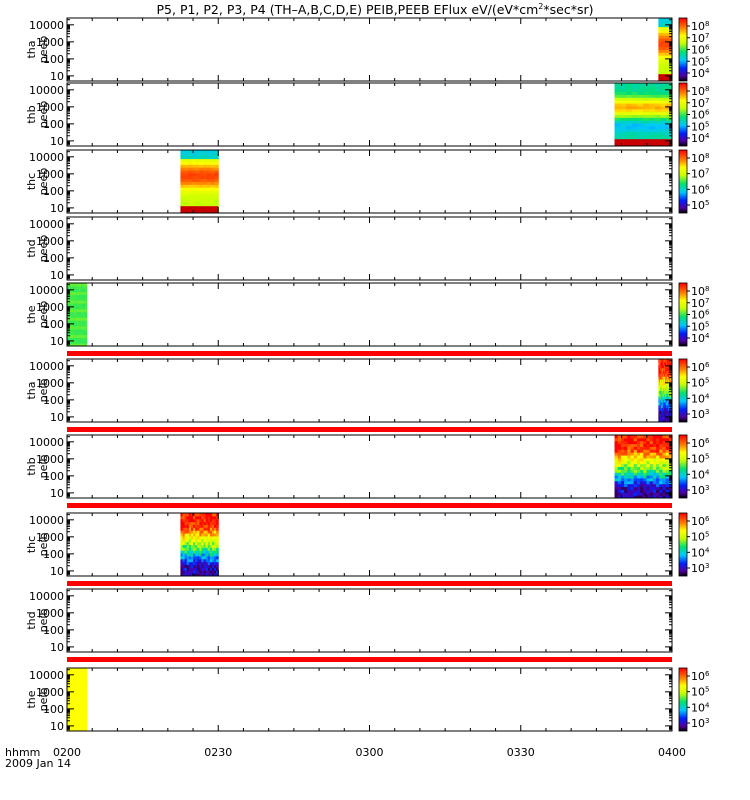 The width and height of the screenshot is (750, 800). What do you see at coordinates (700, 326) in the screenshot?
I see `colorbar-tick-label: 105` at bounding box center [700, 326].